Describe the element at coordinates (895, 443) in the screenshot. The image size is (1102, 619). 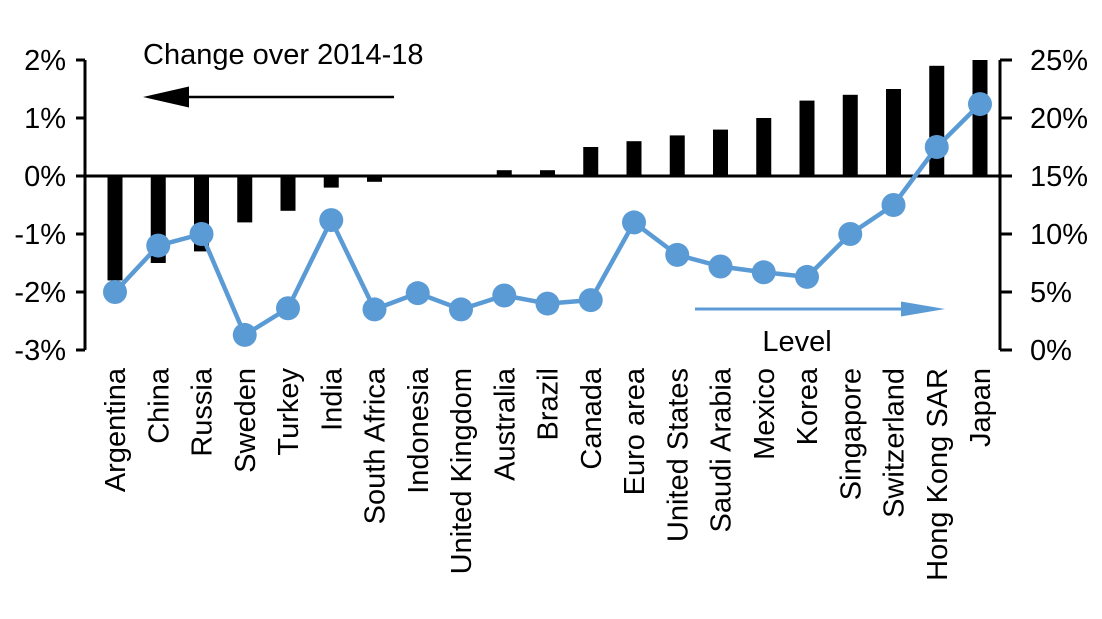
I see `category-label-Switzerland: Switzerland` at that location.